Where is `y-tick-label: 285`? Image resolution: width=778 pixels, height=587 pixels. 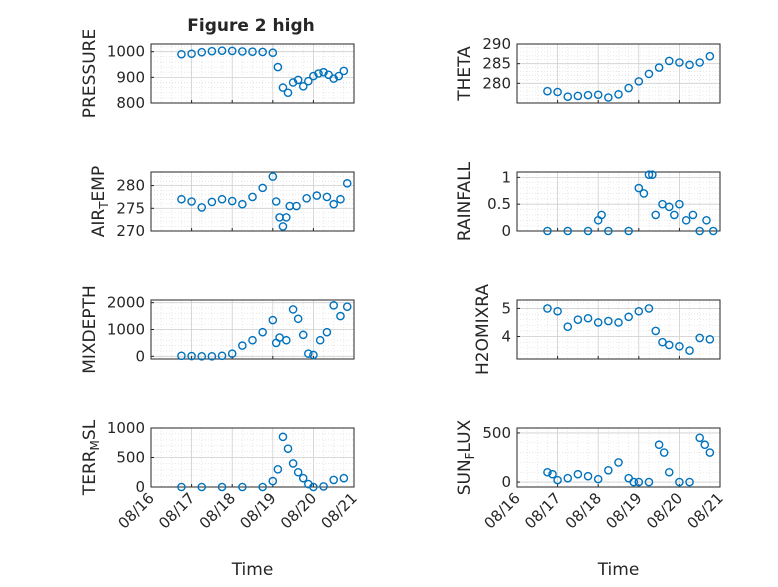
y-tick-label: 285 is located at coordinates (496, 64).